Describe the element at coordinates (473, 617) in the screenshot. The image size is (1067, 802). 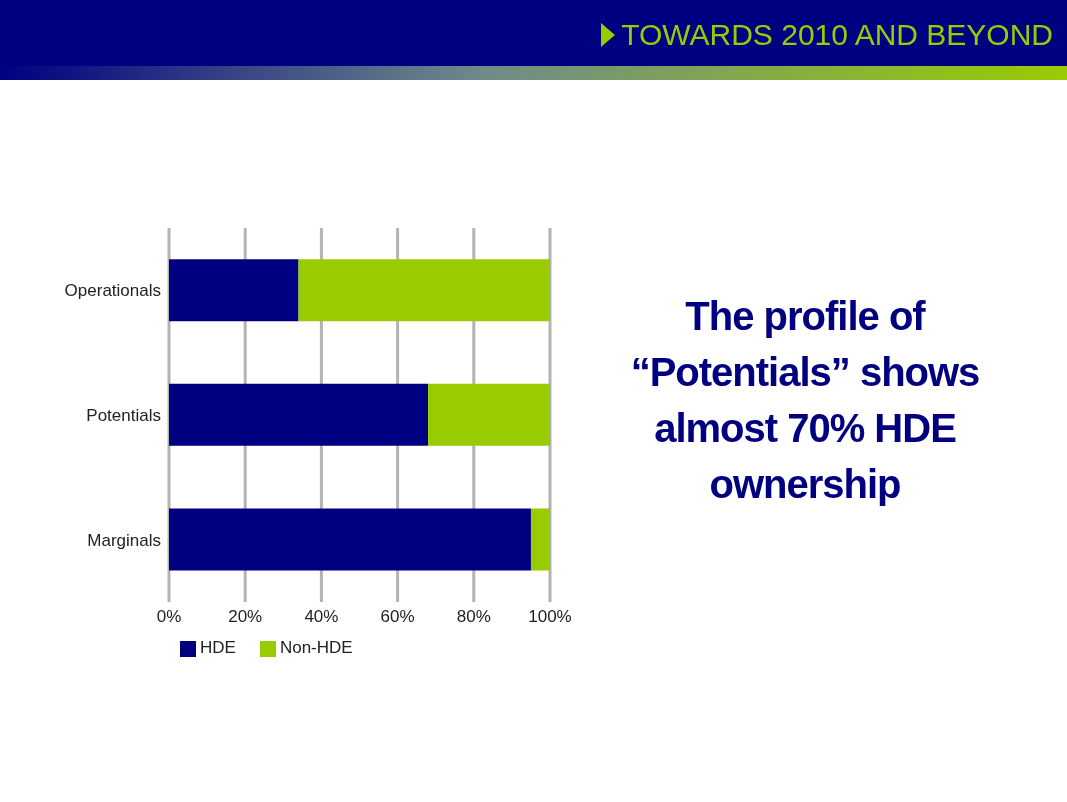
I see `x-tick-label: 80%` at that location.